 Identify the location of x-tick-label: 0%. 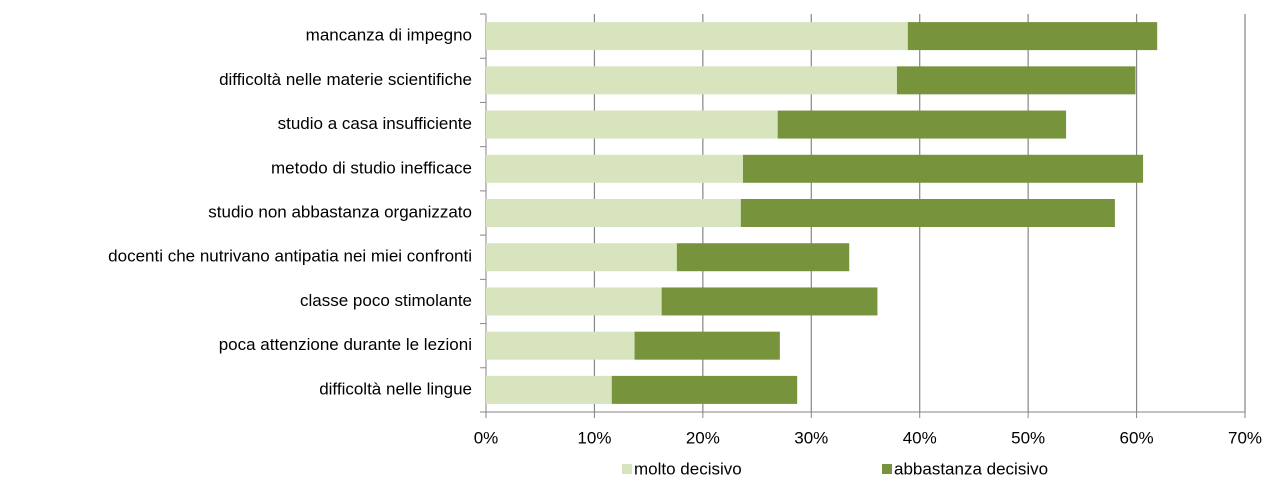
(486, 437).